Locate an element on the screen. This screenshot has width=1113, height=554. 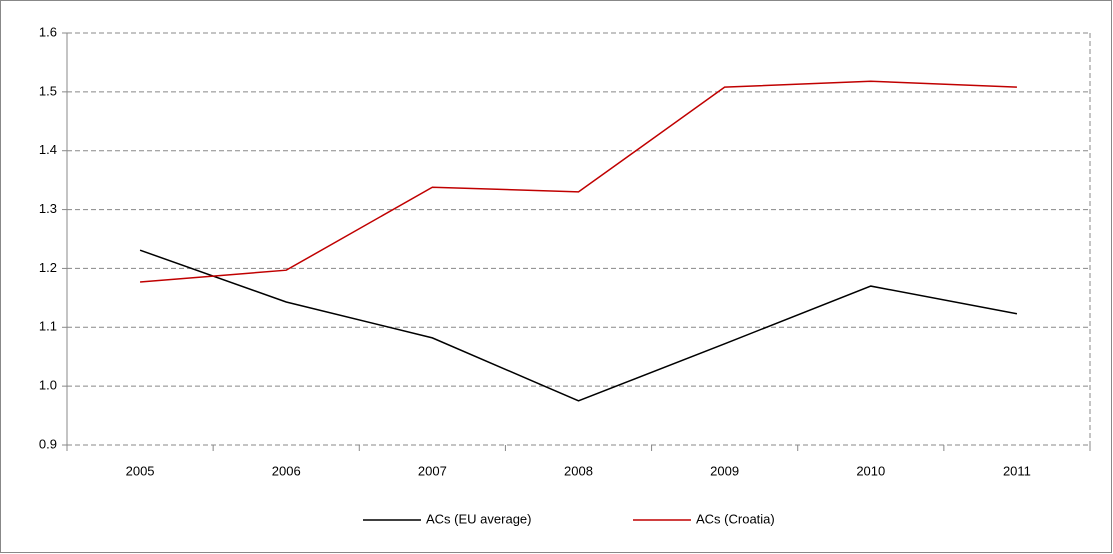
y-tick-label: 1.6 is located at coordinates (48, 31).